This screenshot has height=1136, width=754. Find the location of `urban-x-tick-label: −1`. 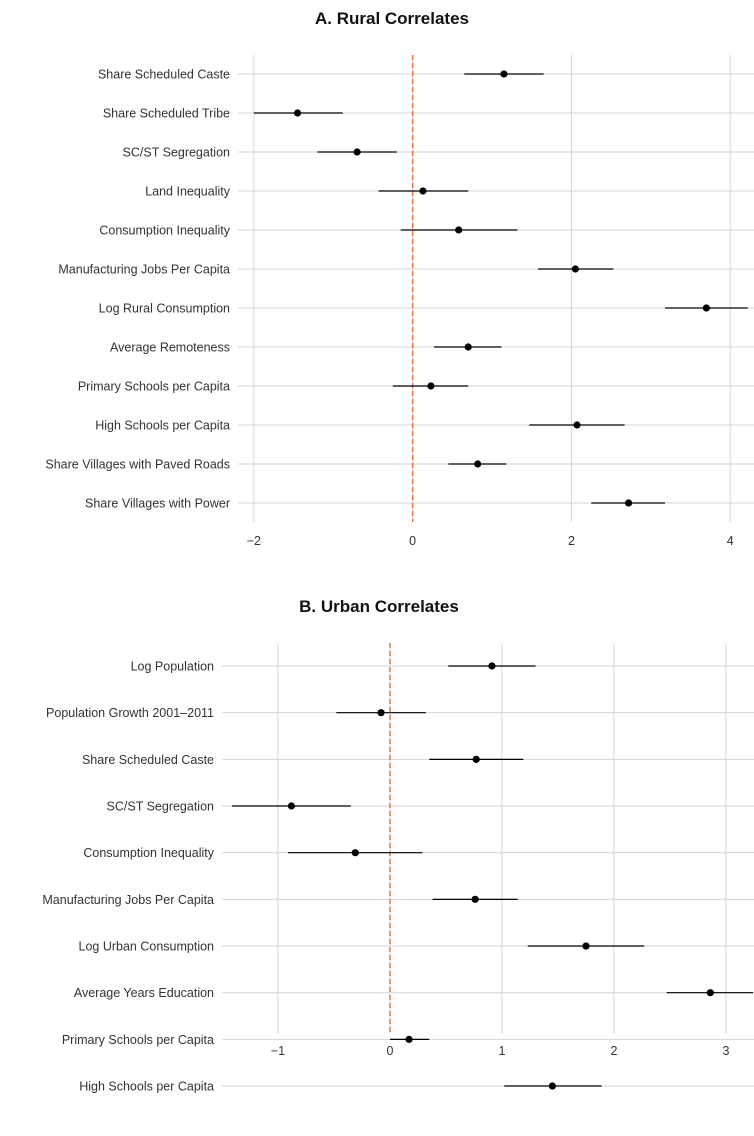

urban-x-tick-label: −1 is located at coordinates (278, 1051).